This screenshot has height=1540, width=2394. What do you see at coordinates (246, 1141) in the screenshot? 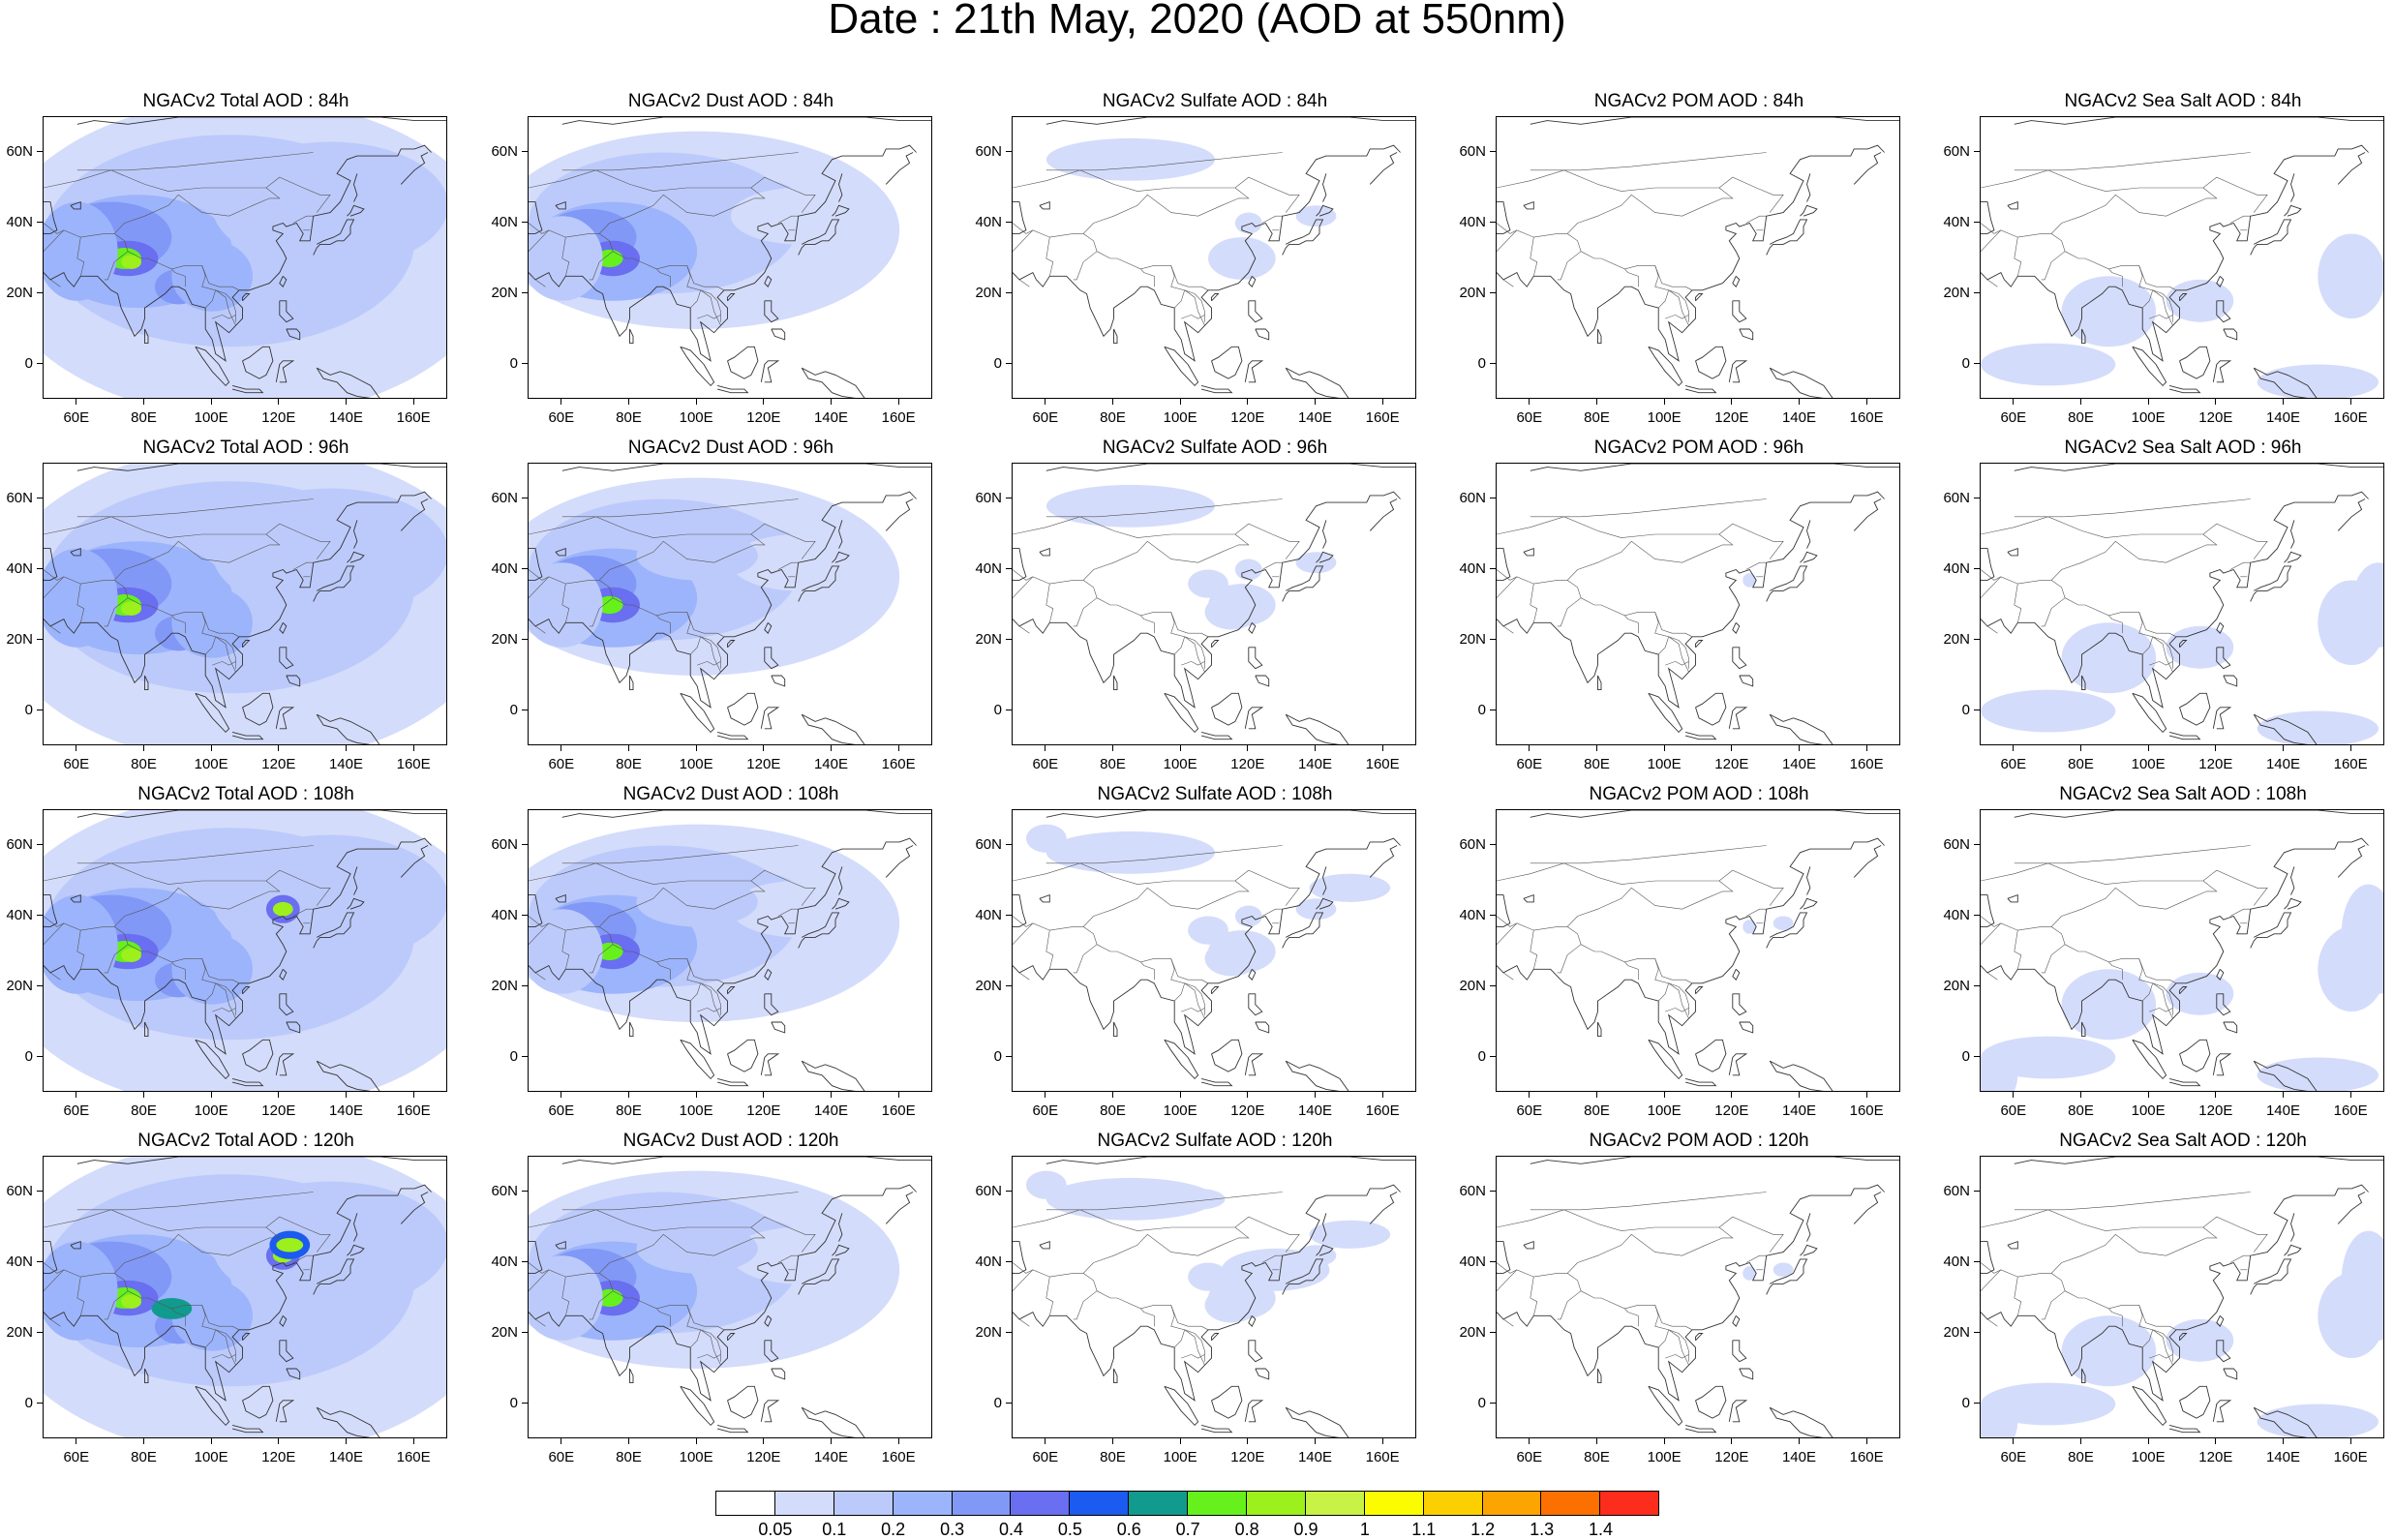
I see `panel-title: NGACv2 Total AOD : 120h` at bounding box center [246, 1141].